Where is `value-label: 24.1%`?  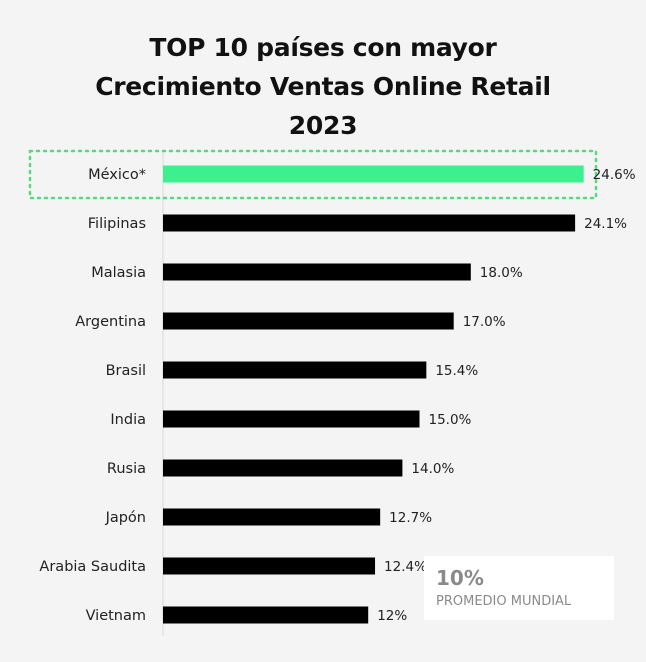 value-label: 24.1% is located at coordinates (605, 224).